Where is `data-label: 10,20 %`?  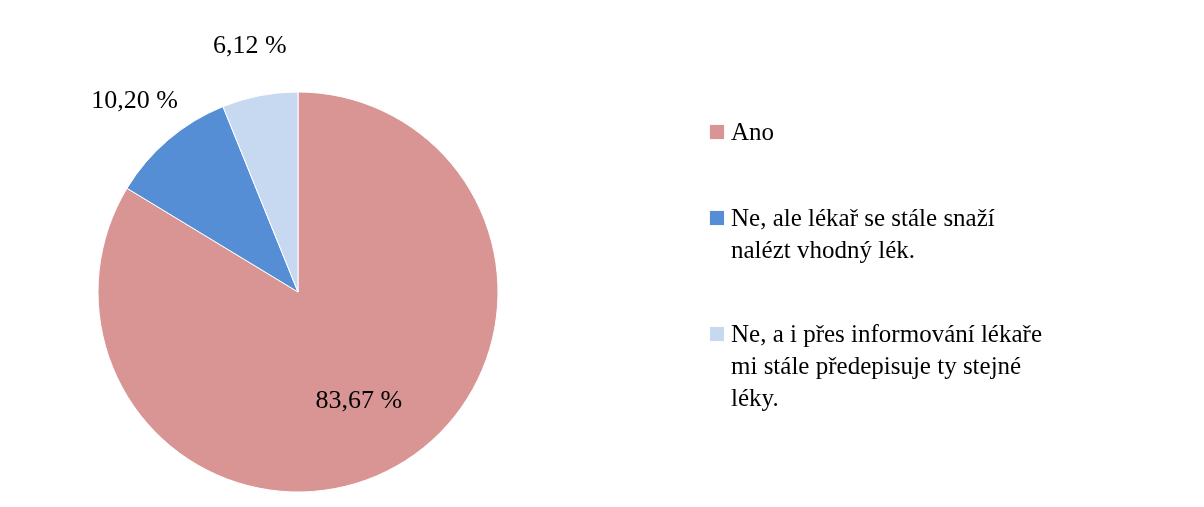 data-label: 10,20 % is located at coordinates (135, 100).